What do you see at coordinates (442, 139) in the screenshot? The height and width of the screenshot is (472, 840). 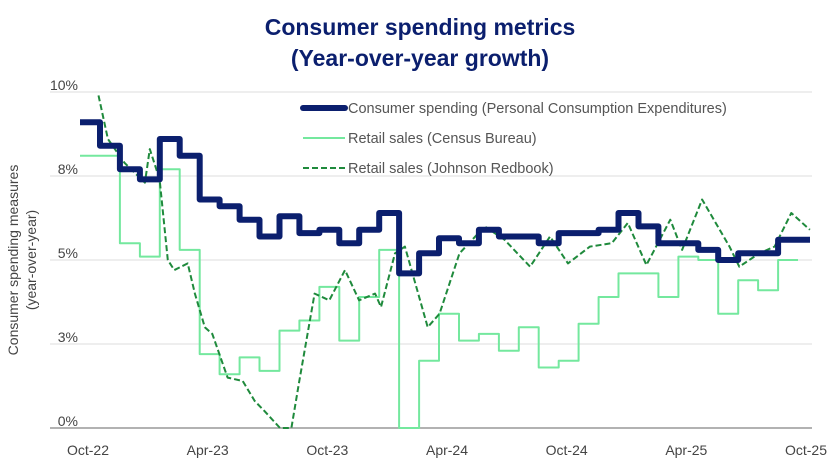 I see `legend-label-census: Retail sales (Census Bureau)` at bounding box center [442, 139].